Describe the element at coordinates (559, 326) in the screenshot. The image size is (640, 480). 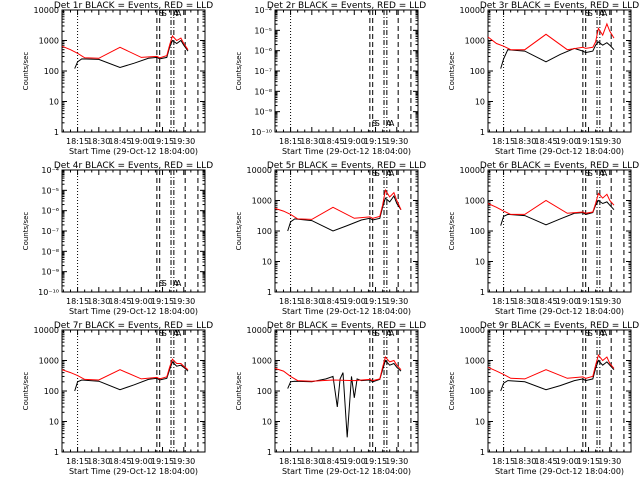
I see `panel-title: Det 9r BLACK = Events, RED = LLD` at that location.